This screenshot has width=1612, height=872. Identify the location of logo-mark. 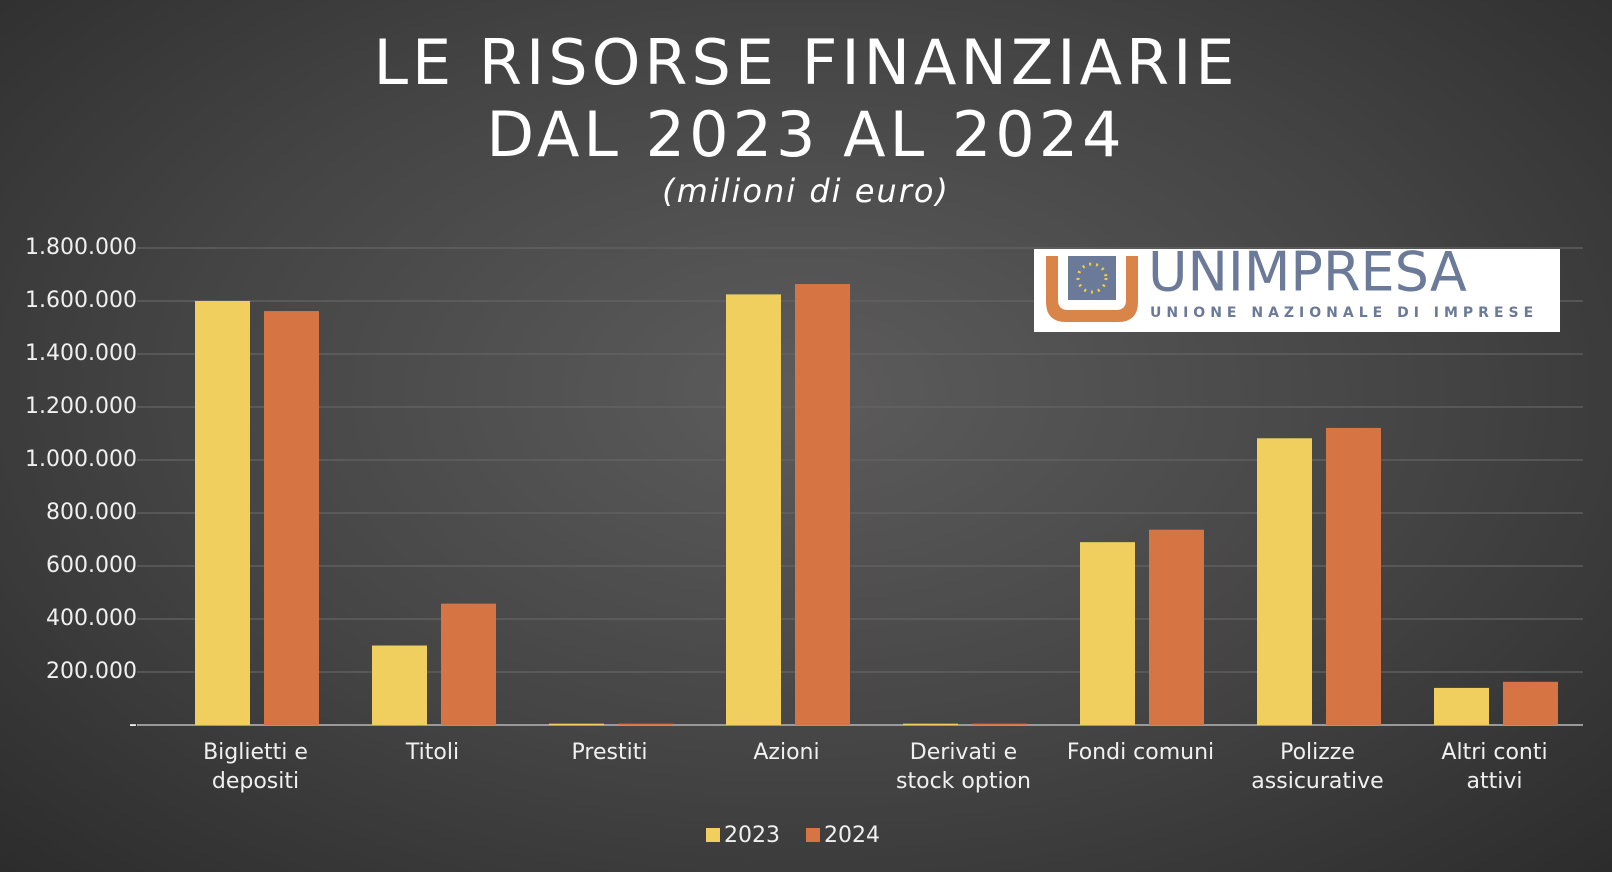
(1092, 289).